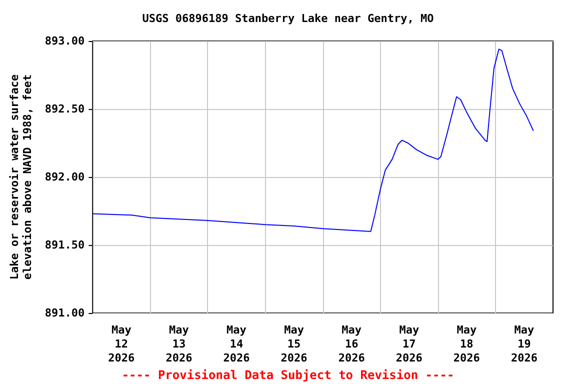  Describe the element at coordinates (409, 344) in the screenshot. I see `x-tick-label: May 17 2026` at that location.